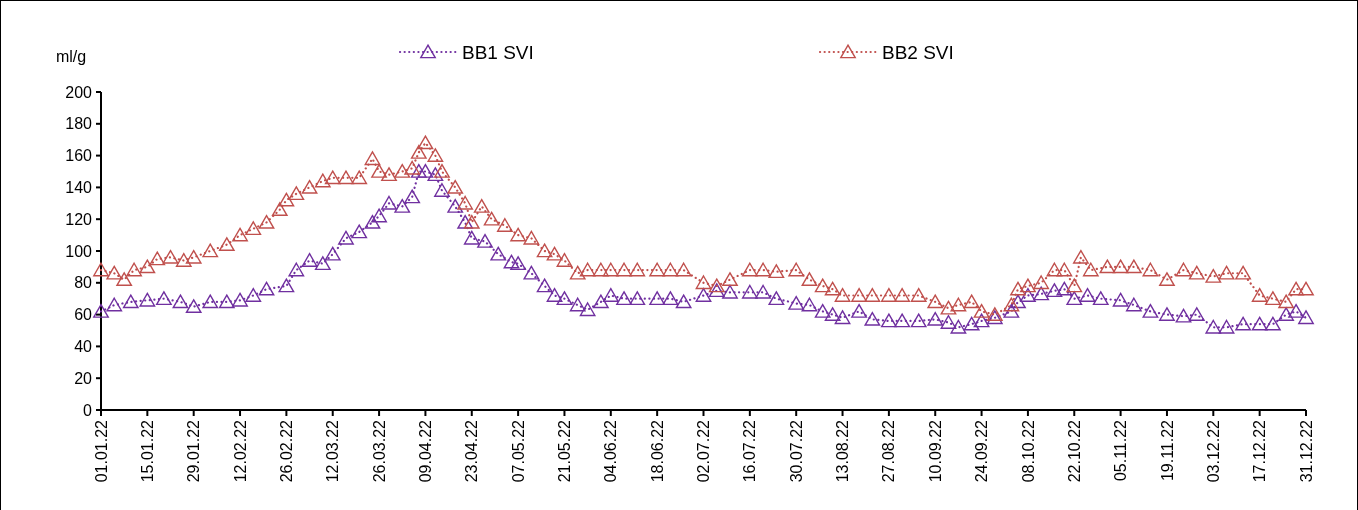 This screenshot has width=1358, height=510. Describe the element at coordinates (79, 219) in the screenshot. I see `y-tick-label: 120` at that location.